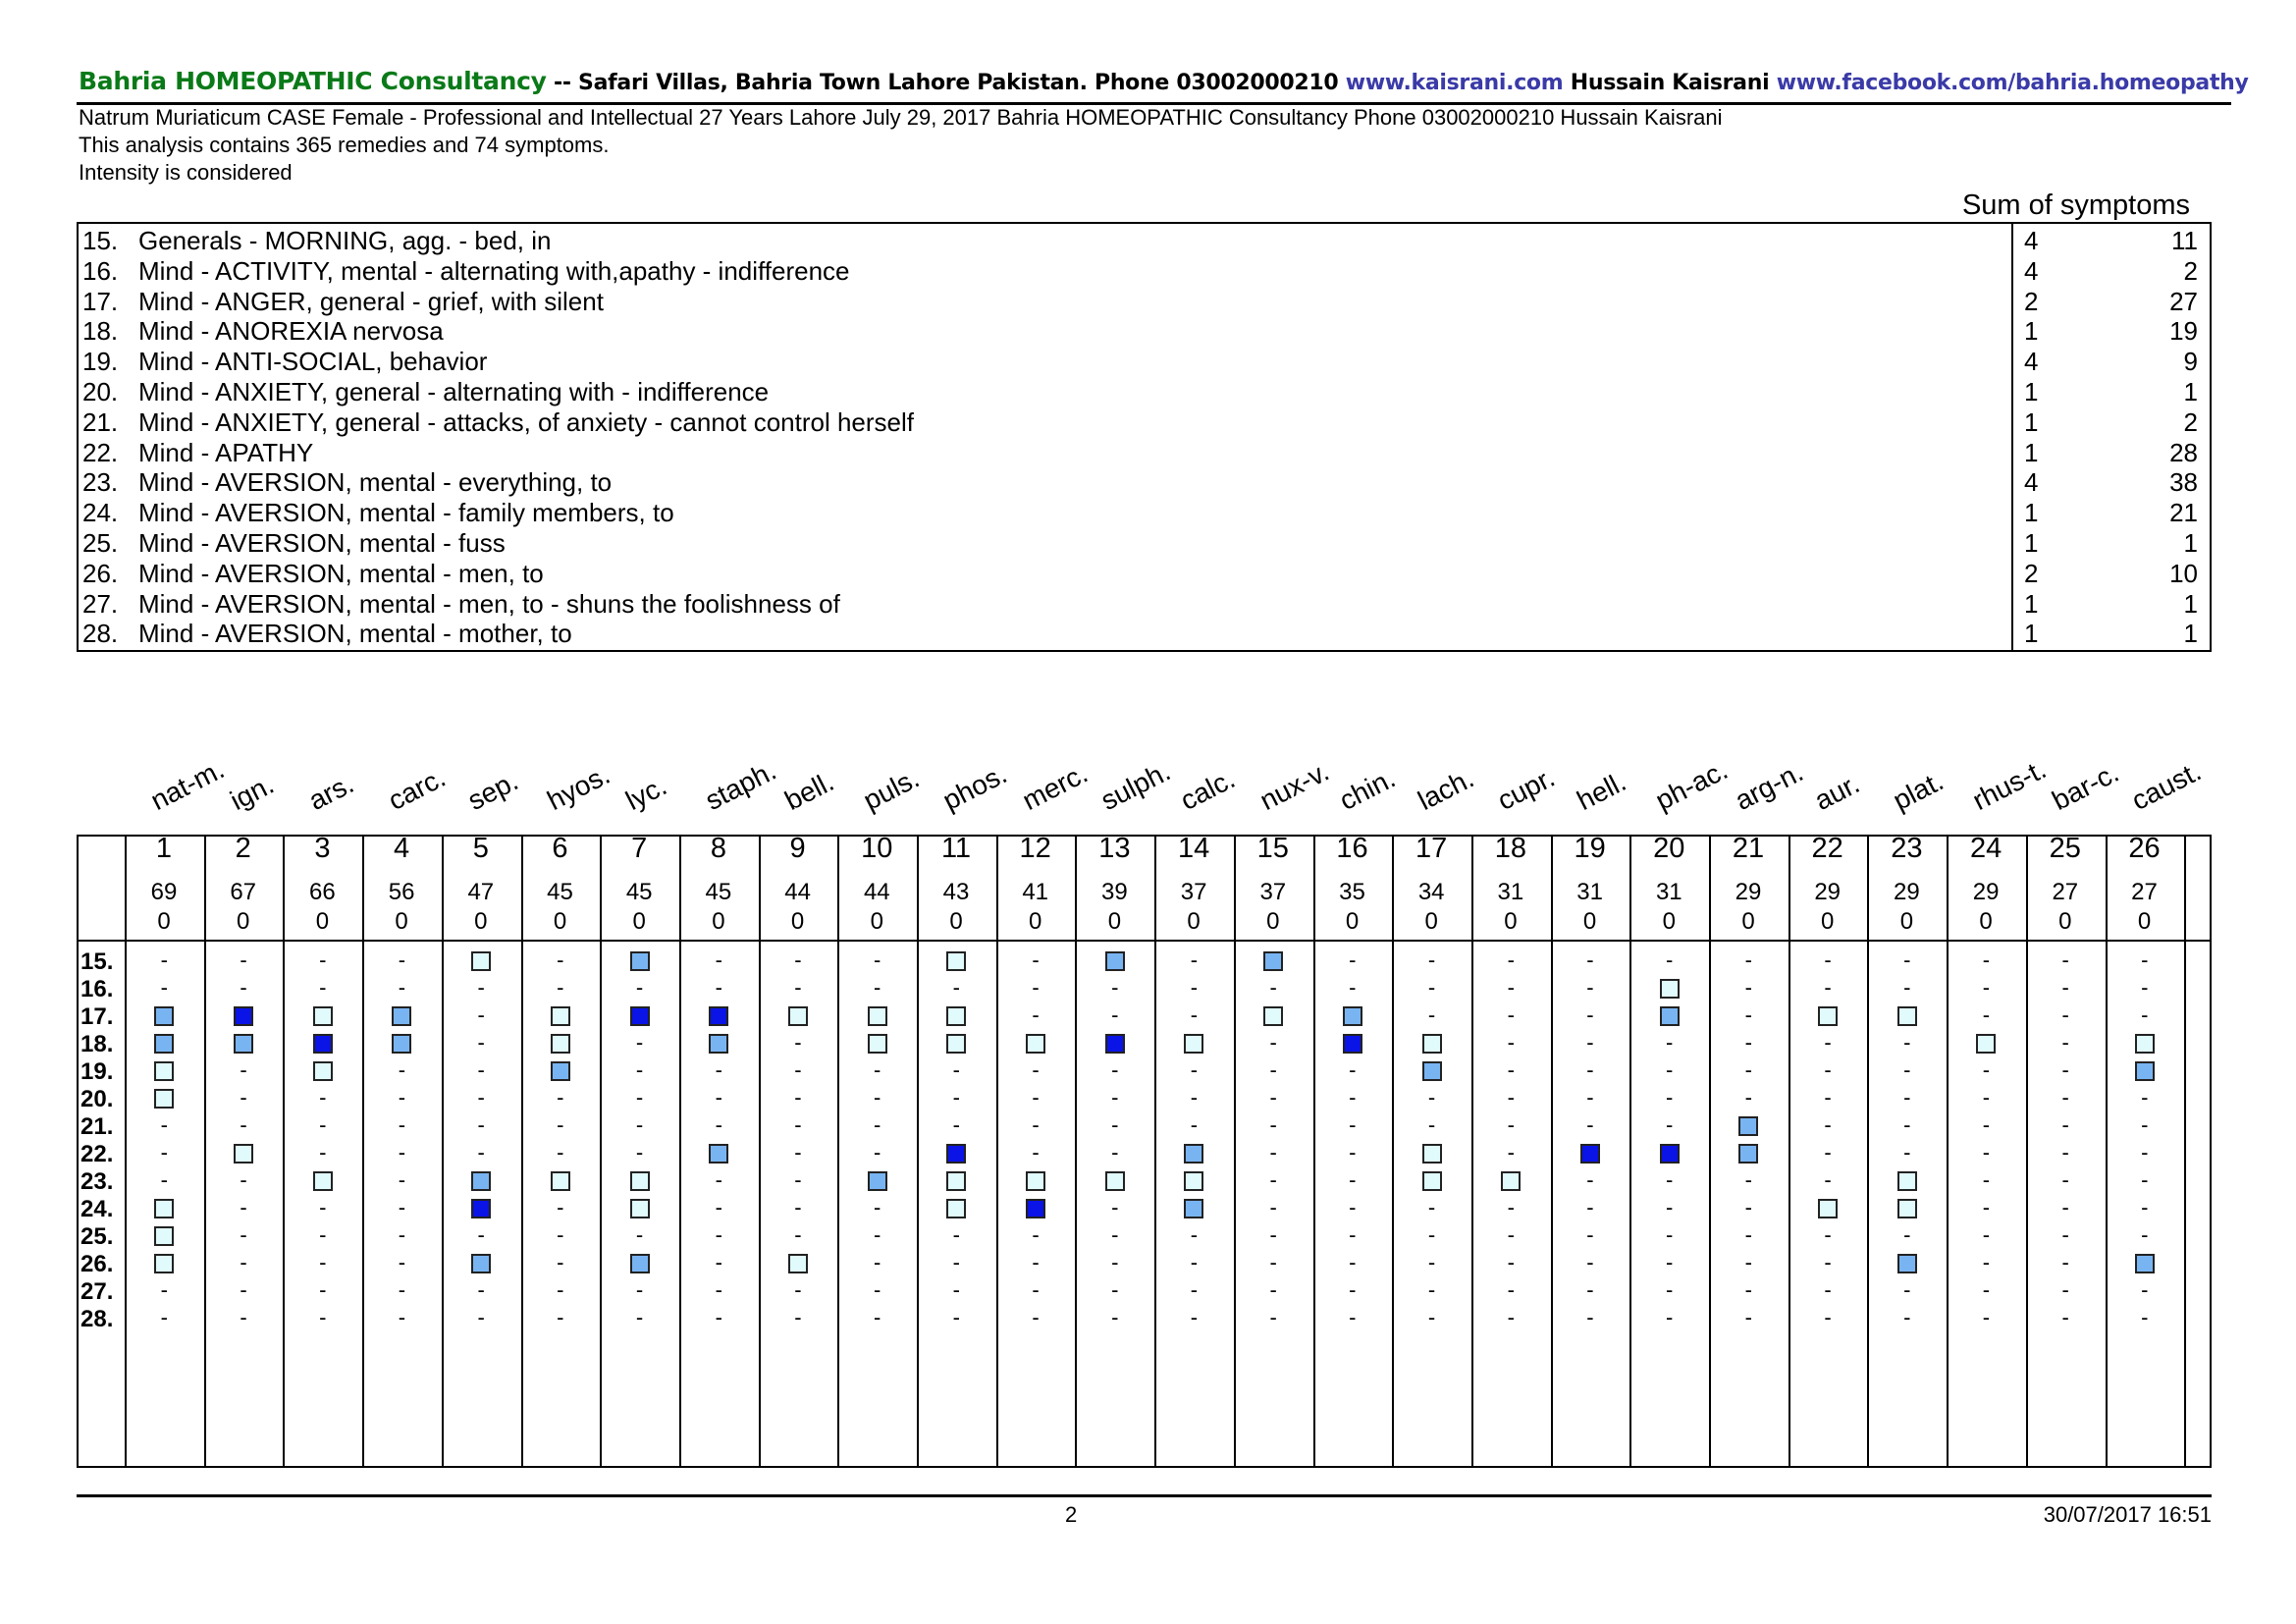 This screenshot has width=2296, height=1624. I want to click on remedy-name: hell., so click(1601, 791).